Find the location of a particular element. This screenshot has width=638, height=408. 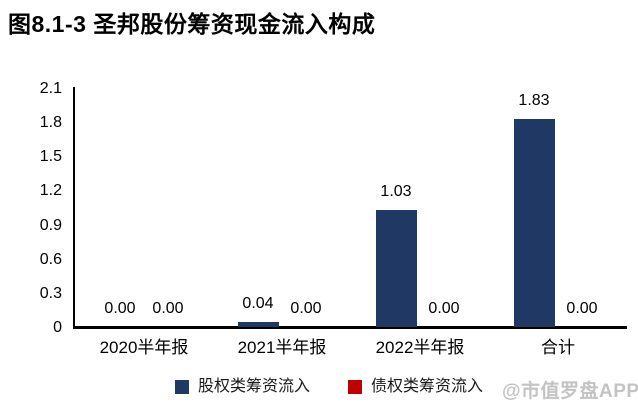

chart-title: 图8.1-3 圣邦股份筹资现金流入构成 is located at coordinates (192, 24).